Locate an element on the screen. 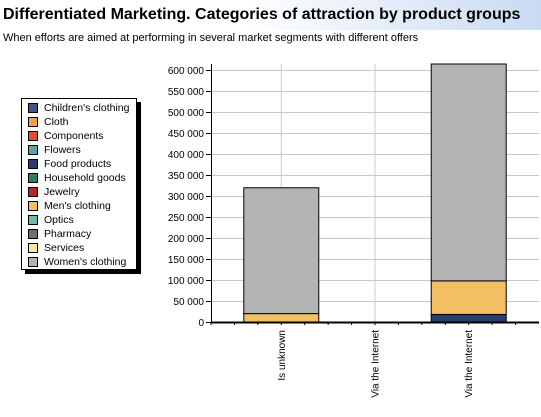  y-tick-label: 600 000 is located at coordinates (186, 71).